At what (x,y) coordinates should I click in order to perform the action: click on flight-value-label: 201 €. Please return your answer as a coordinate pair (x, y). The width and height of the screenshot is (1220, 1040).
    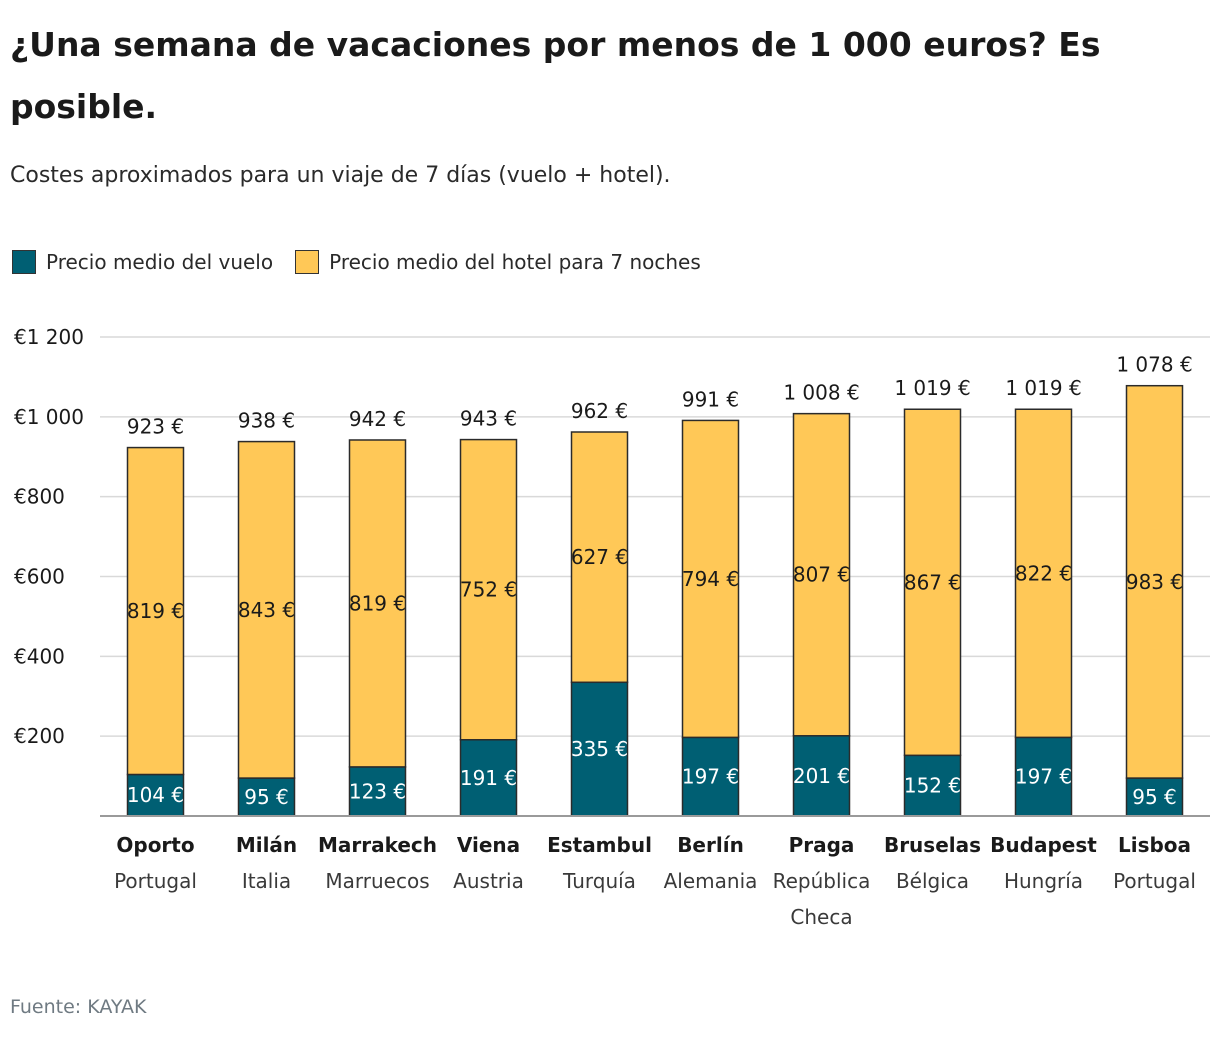
    Looking at the image, I should click on (821, 776).